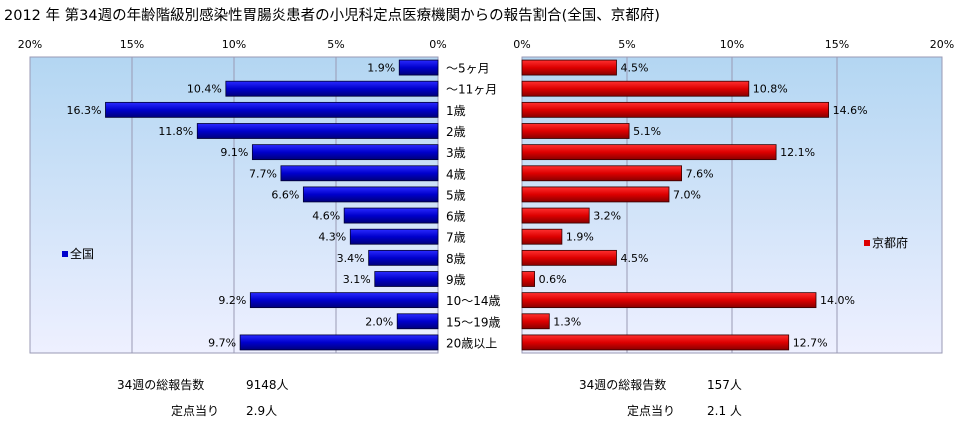 The width and height of the screenshot is (968, 424). Describe the element at coordinates (456, 195) in the screenshot. I see `category-label: 5歳` at that location.